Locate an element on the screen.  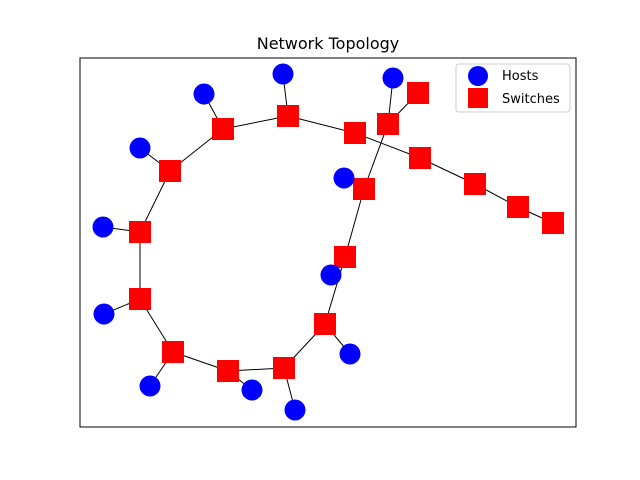
legend-switch-marker is located at coordinates (478, 98).